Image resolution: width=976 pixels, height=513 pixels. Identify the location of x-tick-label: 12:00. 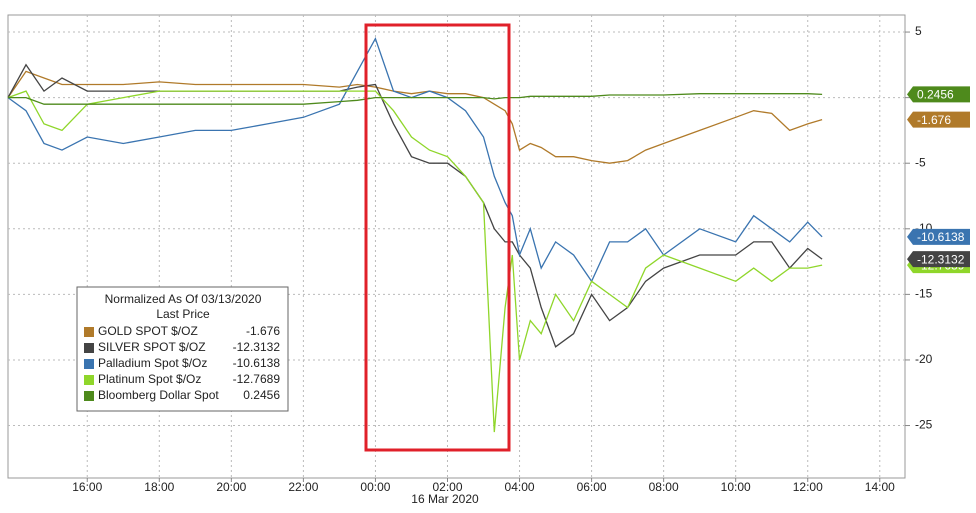
(808, 487).